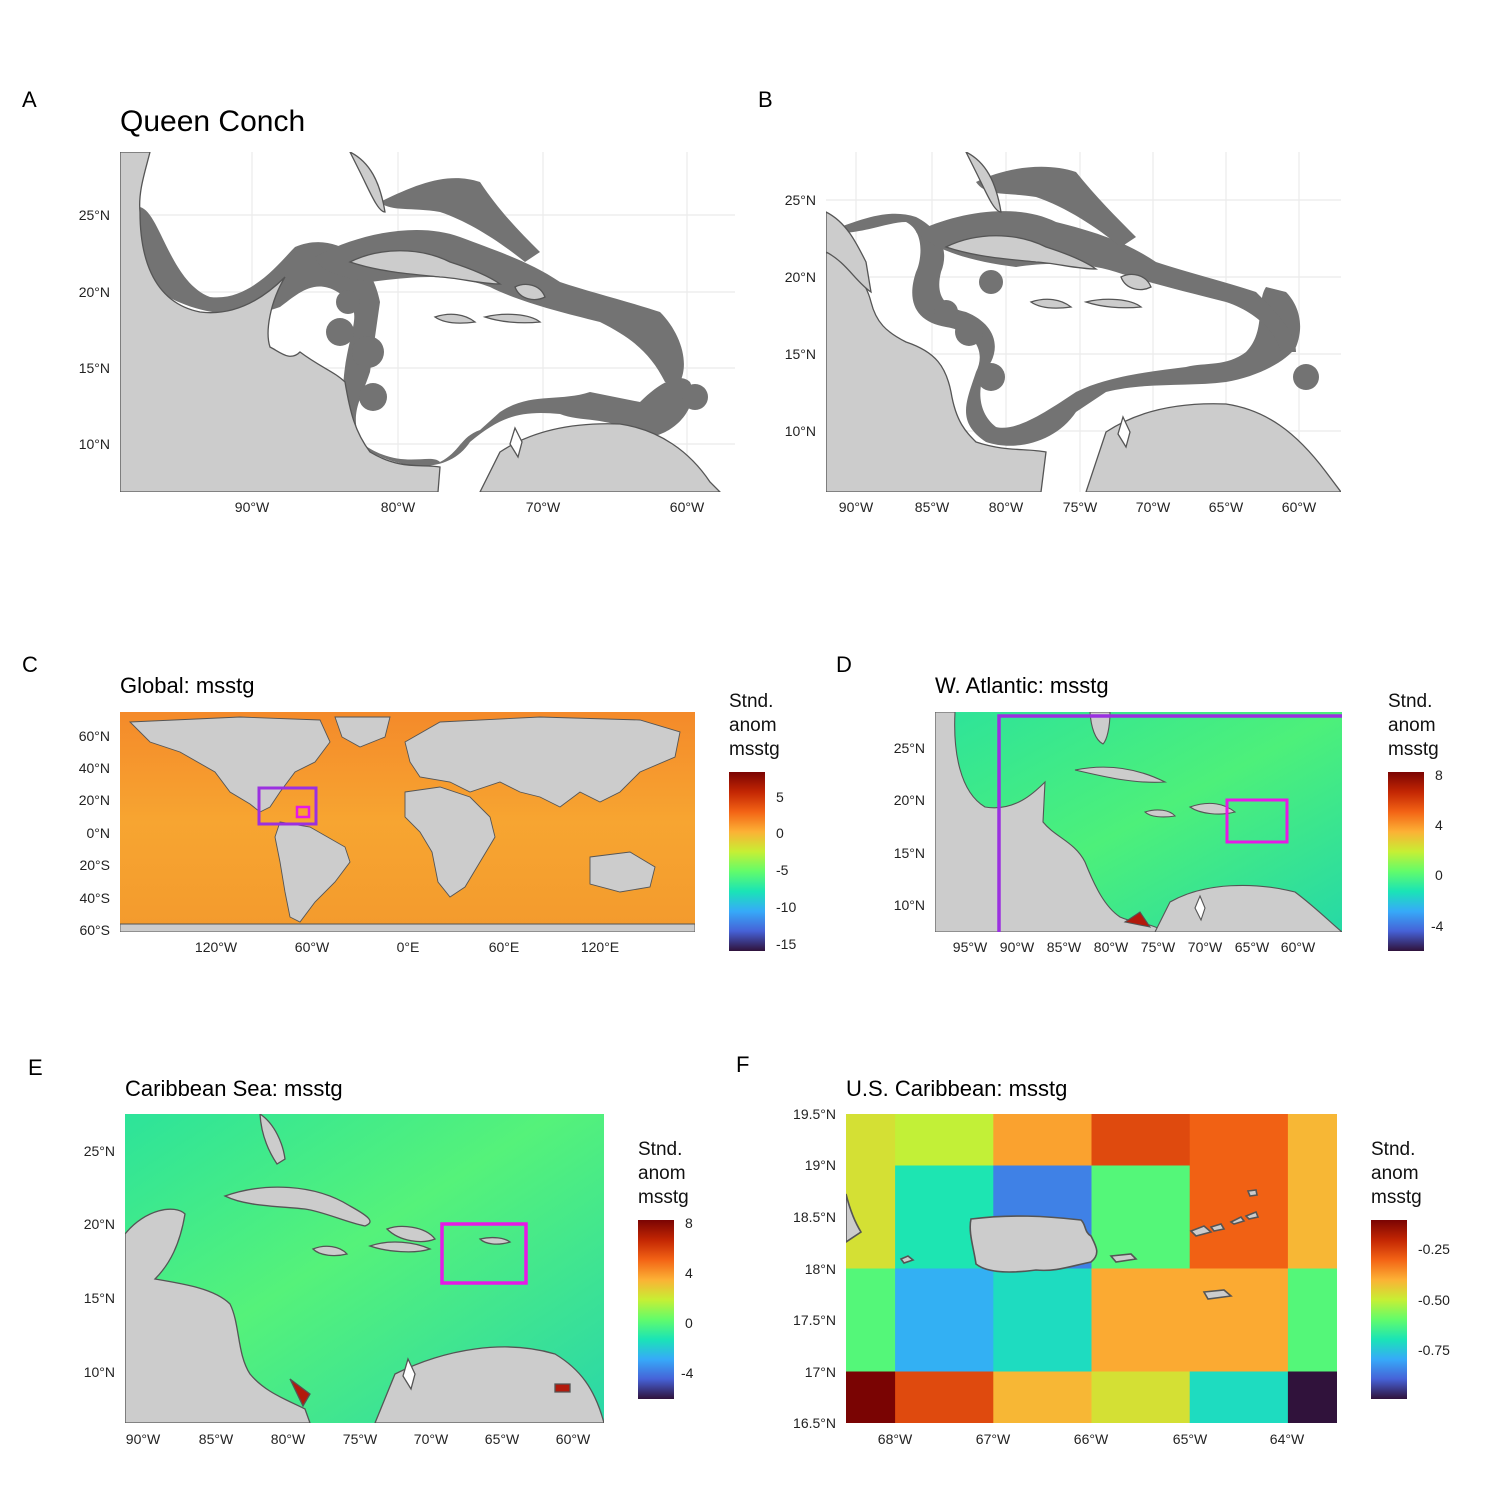 Image resolution: width=1500 pixels, height=1500 pixels. I want to click on panel-letter-a: A, so click(29, 99).